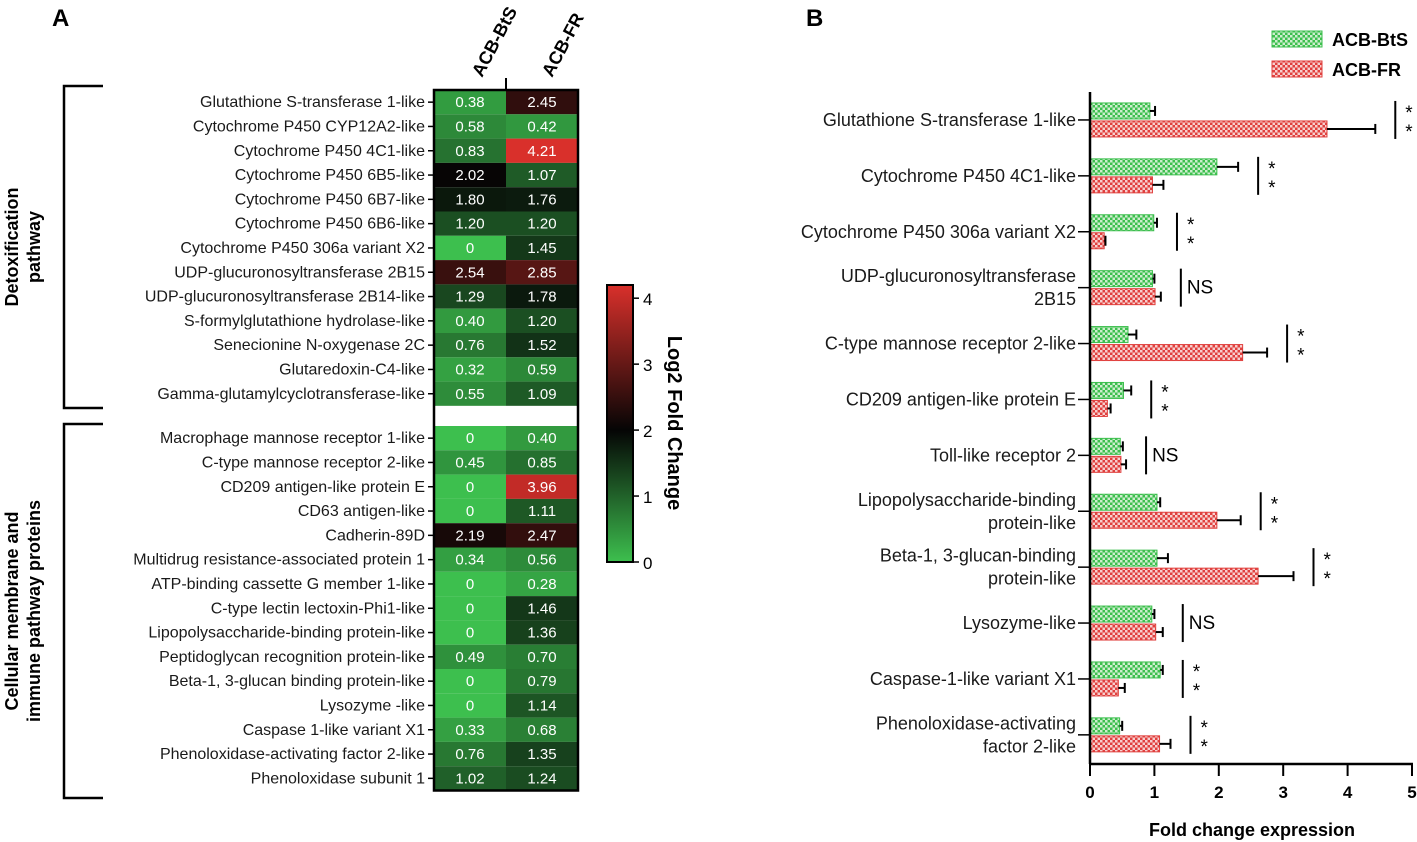  I want to click on heatmap-cell-value: 1.29, so click(469, 297).